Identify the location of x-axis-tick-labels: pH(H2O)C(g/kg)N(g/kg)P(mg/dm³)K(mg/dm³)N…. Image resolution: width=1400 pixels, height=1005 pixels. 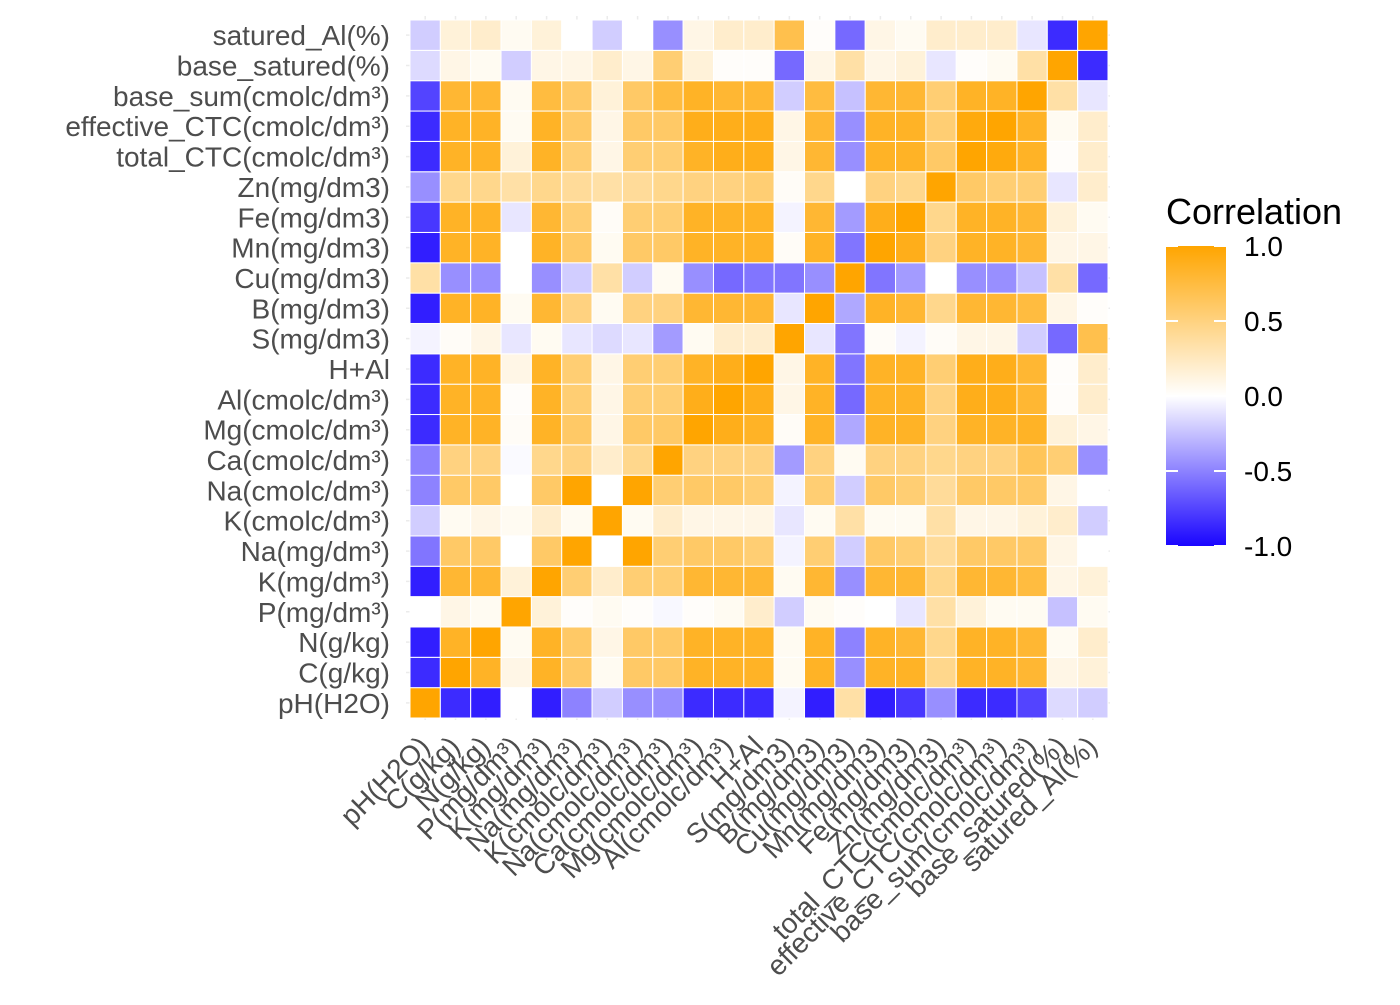
(718, 855).